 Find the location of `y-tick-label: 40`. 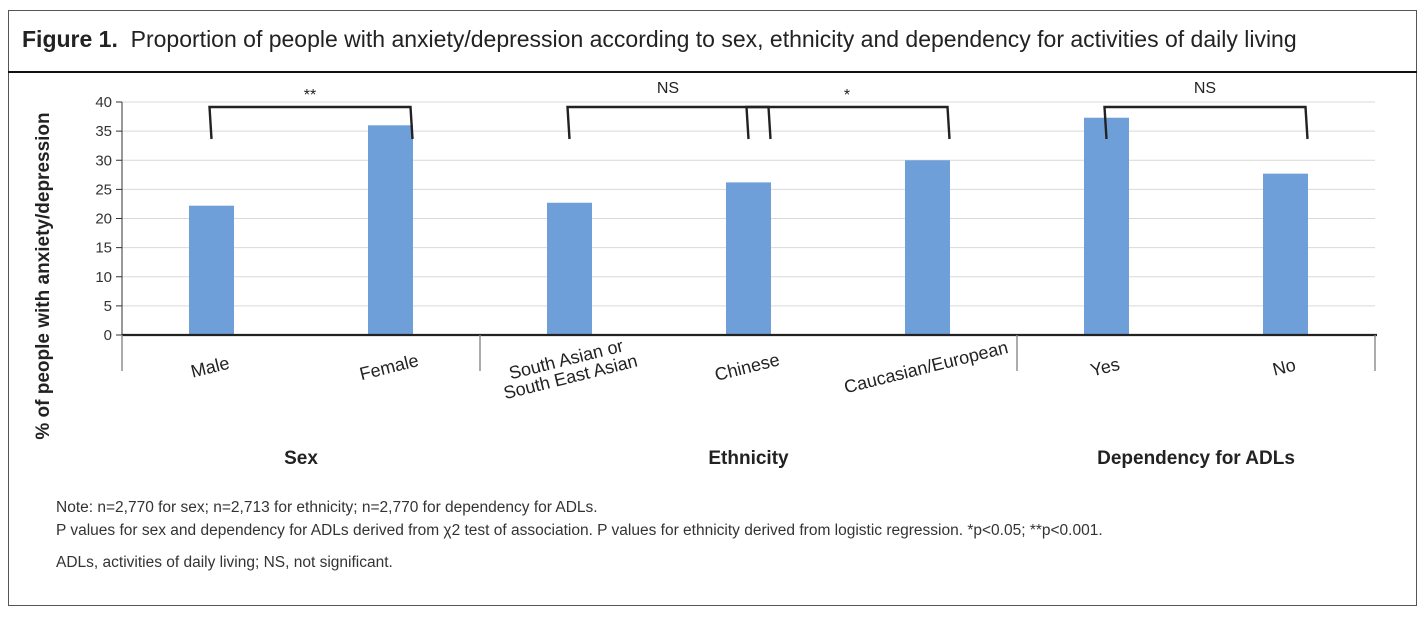

y-tick-label: 40 is located at coordinates (103, 102).